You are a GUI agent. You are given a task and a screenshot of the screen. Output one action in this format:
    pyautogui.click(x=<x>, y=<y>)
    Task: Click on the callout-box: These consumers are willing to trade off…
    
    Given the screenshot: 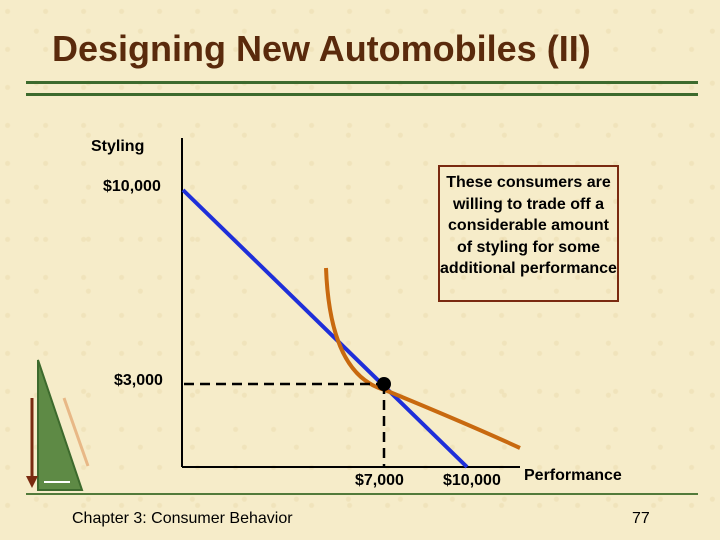 What is the action you would take?
    pyautogui.click(x=528, y=233)
    